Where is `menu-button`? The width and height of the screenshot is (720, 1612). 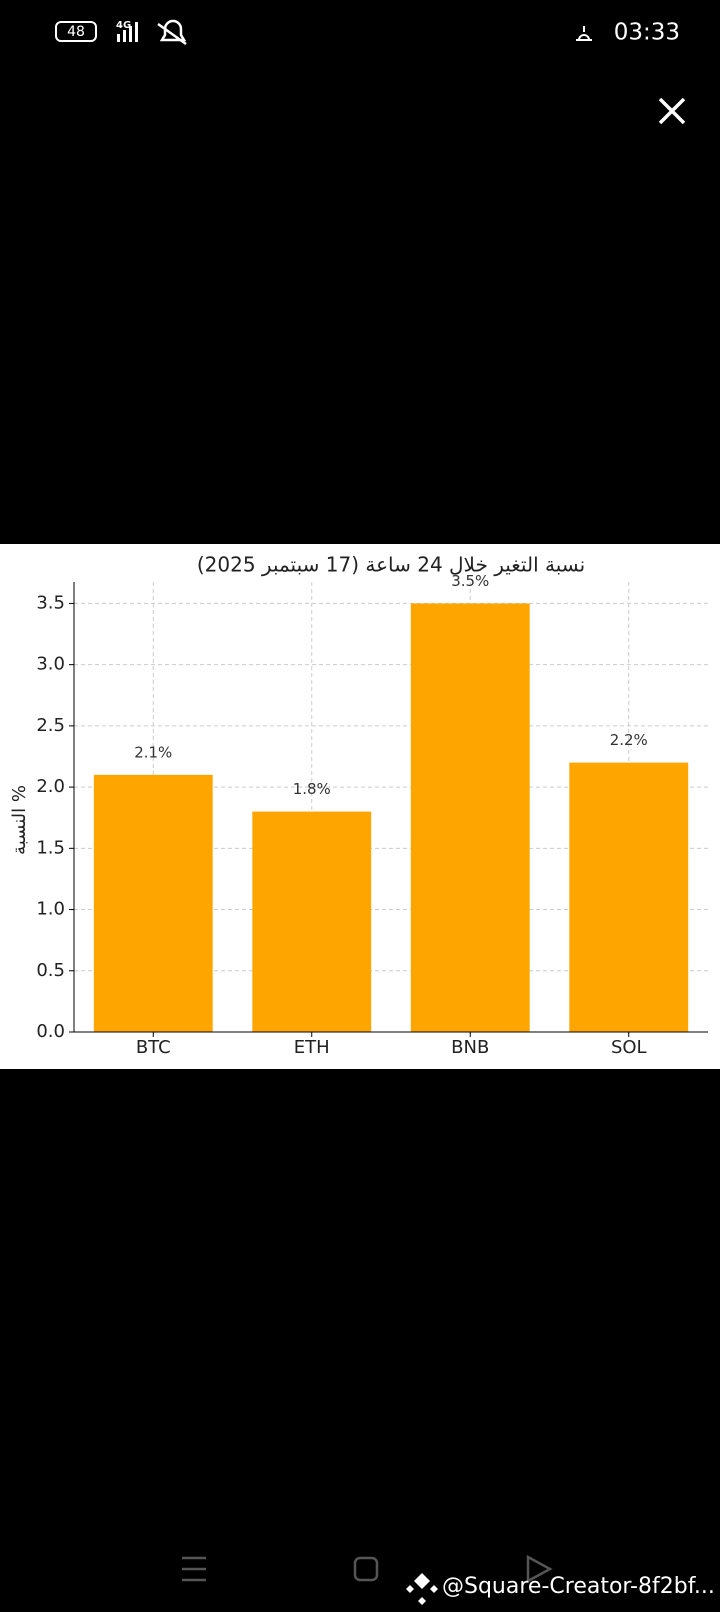
menu-button is located at coordinates (194, 1569).